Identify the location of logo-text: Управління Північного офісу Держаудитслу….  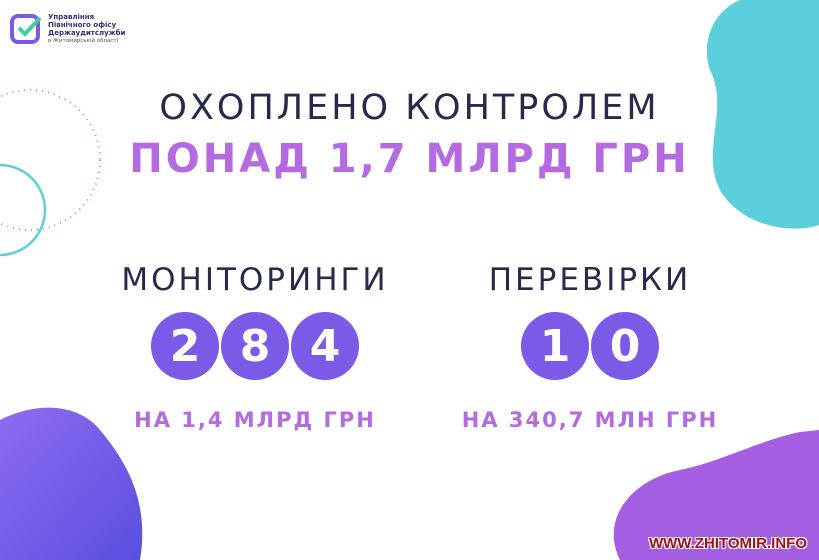
(86, 29).